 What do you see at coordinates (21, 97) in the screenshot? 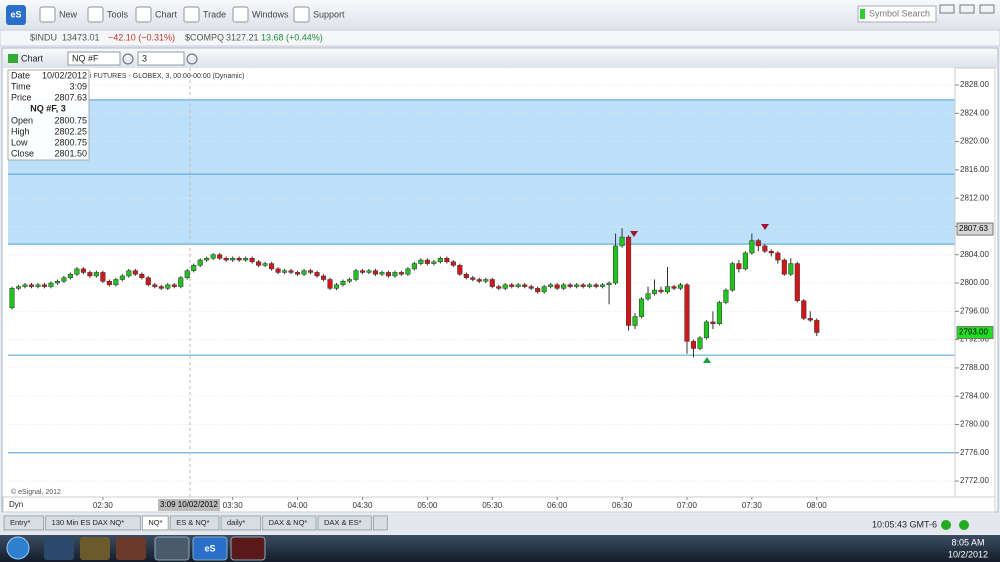
I see `info-label: Price` at bounding box center [21, 97].